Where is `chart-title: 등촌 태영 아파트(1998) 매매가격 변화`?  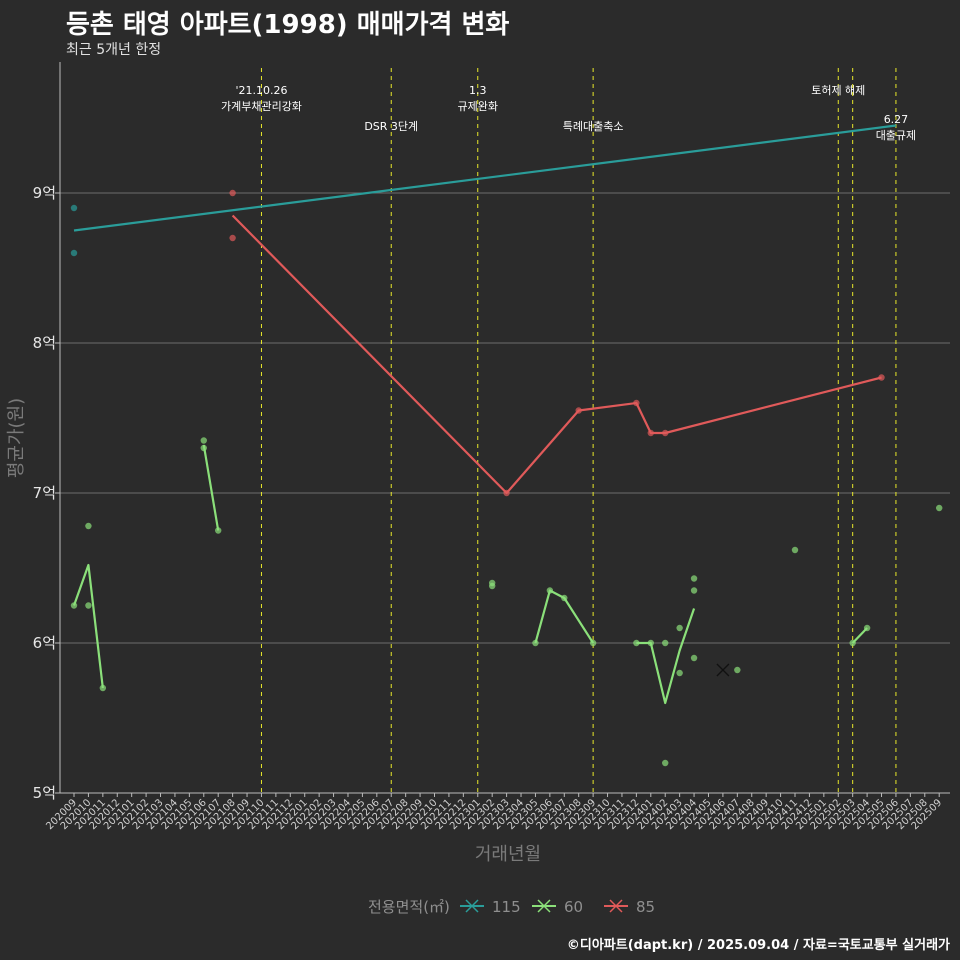
chart-title: 등촌 태영 아파트(1998) 매매가격 변화 is located at coordinates (288, 25).